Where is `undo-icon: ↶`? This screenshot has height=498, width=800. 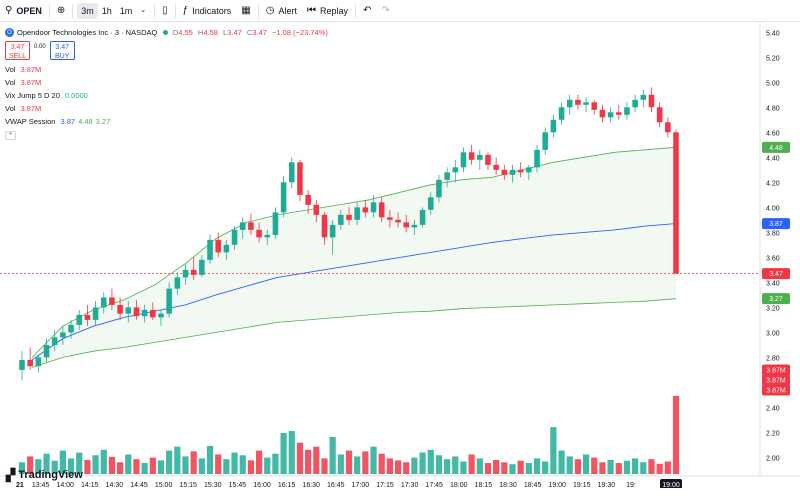 undo-icon: ↶ is located at coordinates (367, 10).